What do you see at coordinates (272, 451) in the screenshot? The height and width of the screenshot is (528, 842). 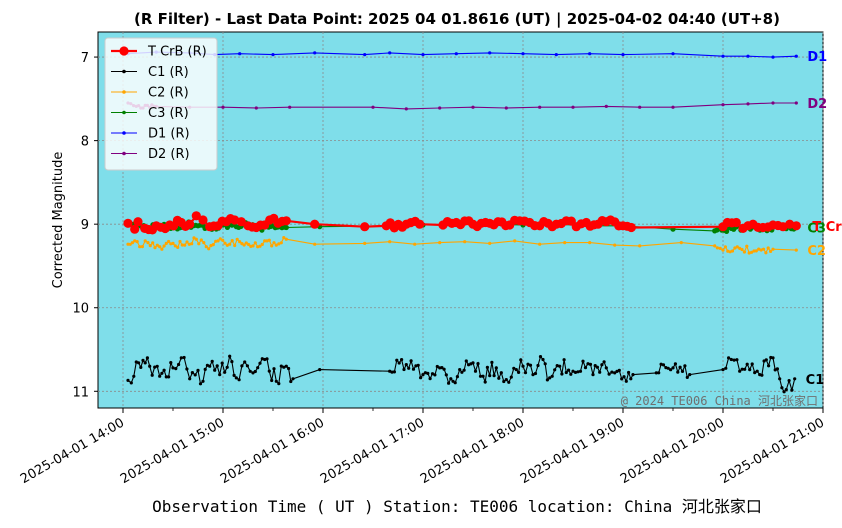 I see `x-tick-label: 2025-04-01 16:00` at bounding box center [272, 451].